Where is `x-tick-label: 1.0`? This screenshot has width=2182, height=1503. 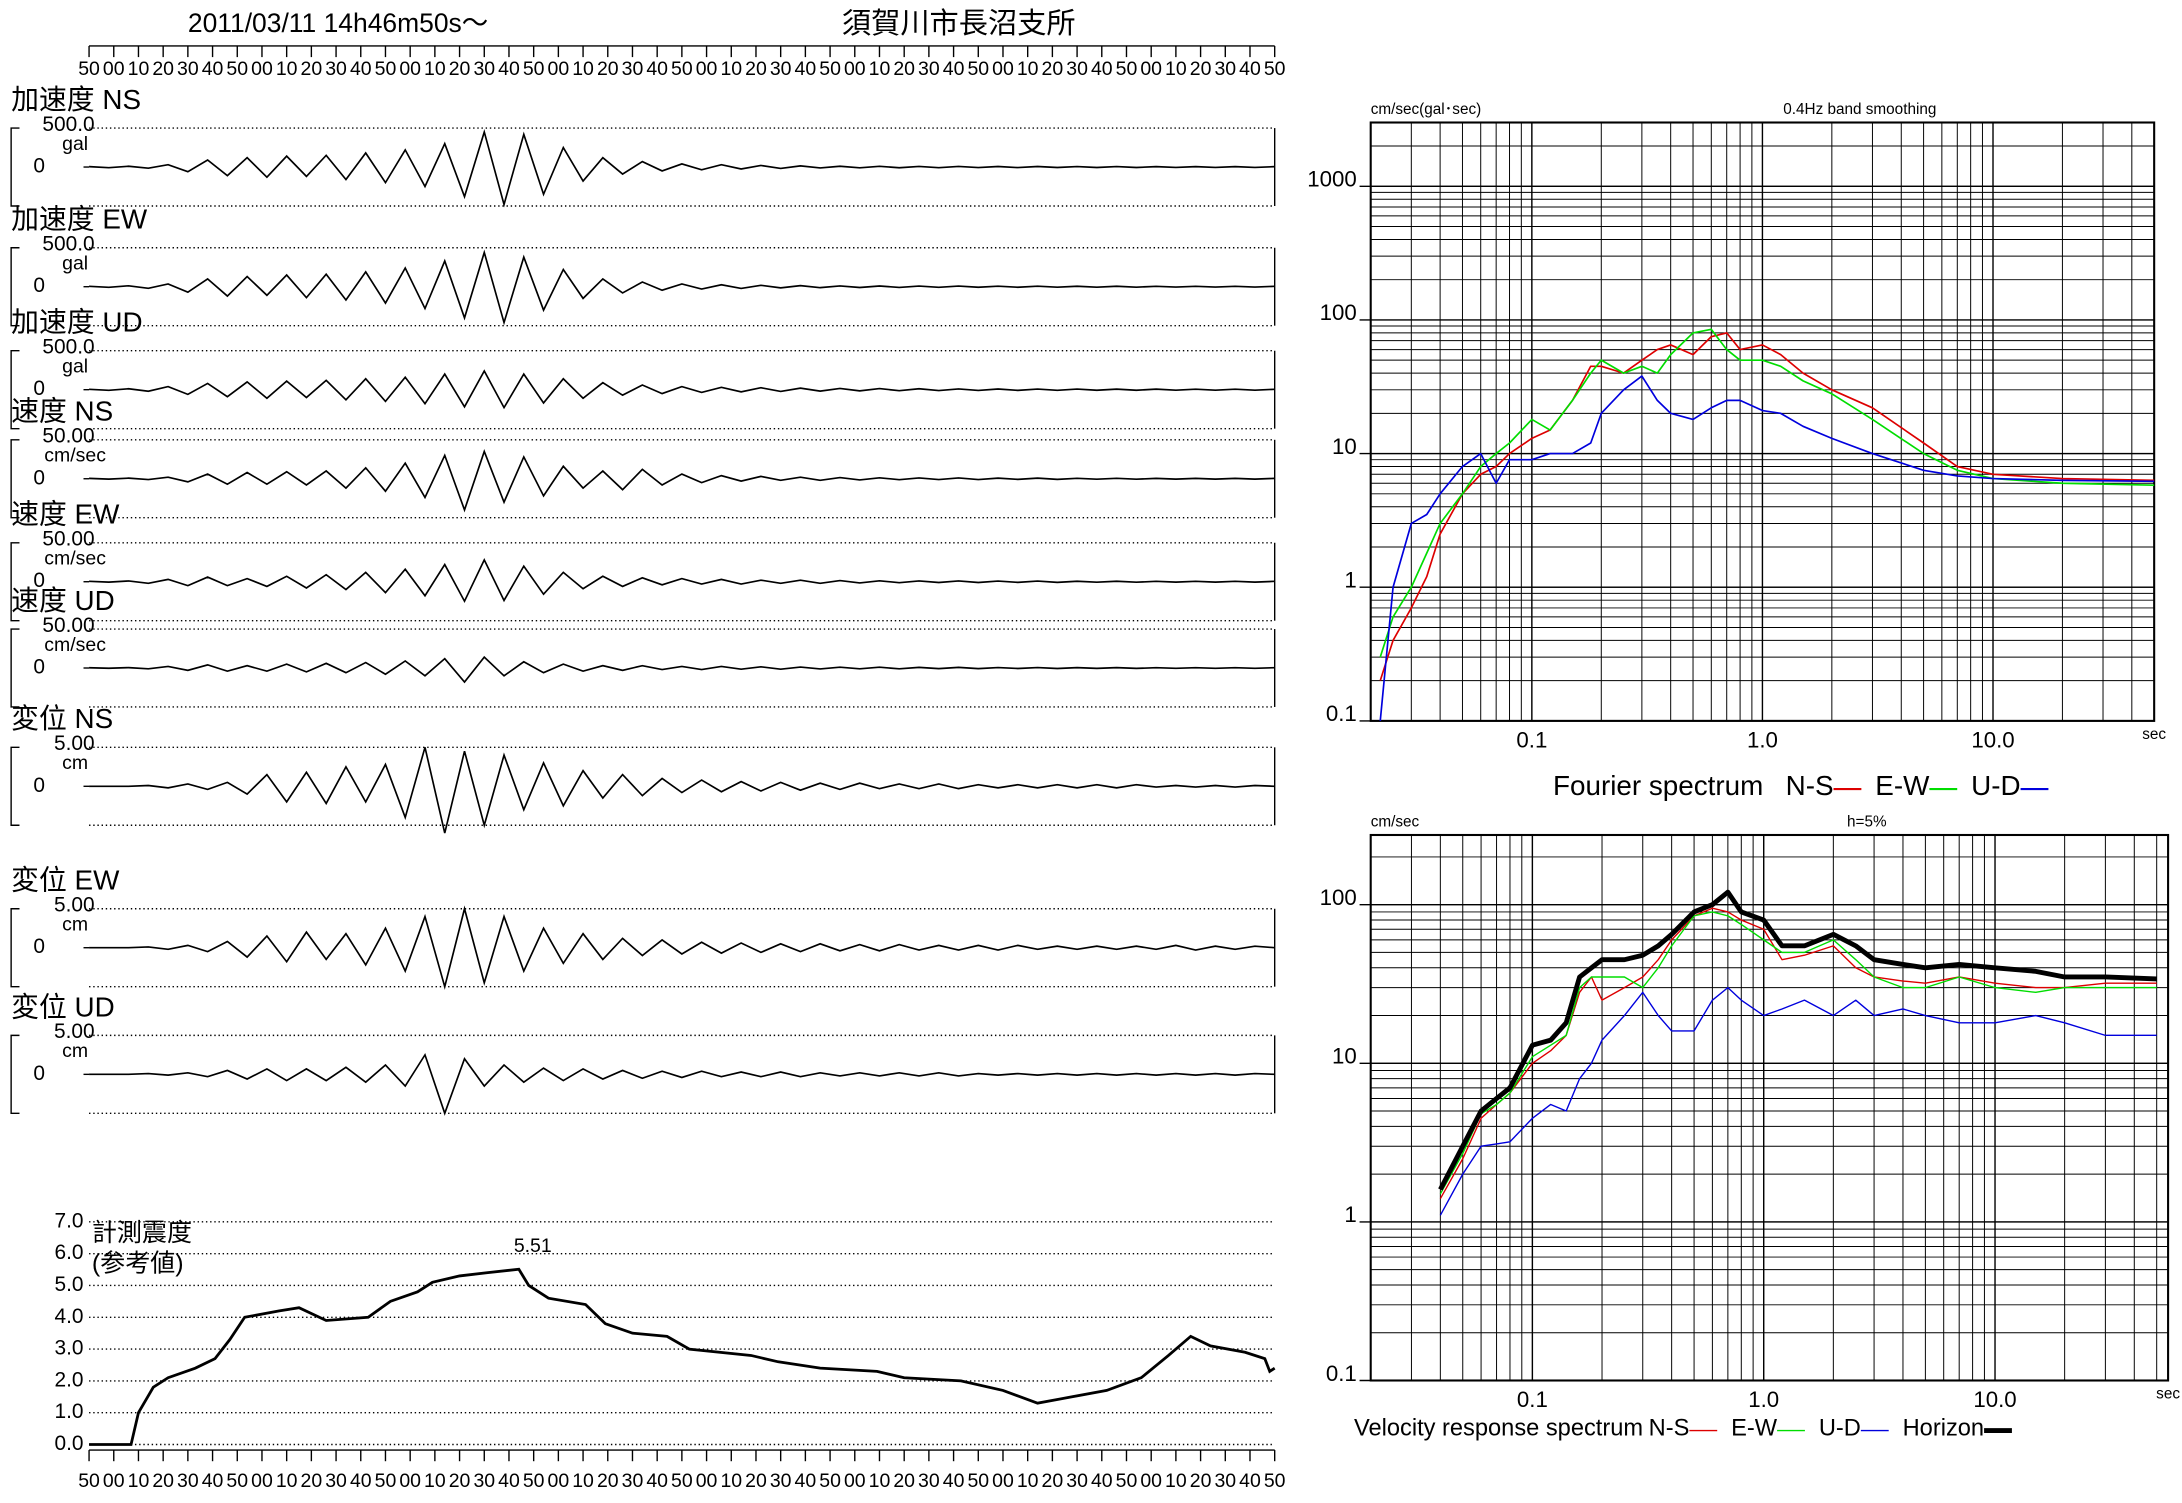 x-tick-label: 1.0 is located at coordinates (1762, 740).